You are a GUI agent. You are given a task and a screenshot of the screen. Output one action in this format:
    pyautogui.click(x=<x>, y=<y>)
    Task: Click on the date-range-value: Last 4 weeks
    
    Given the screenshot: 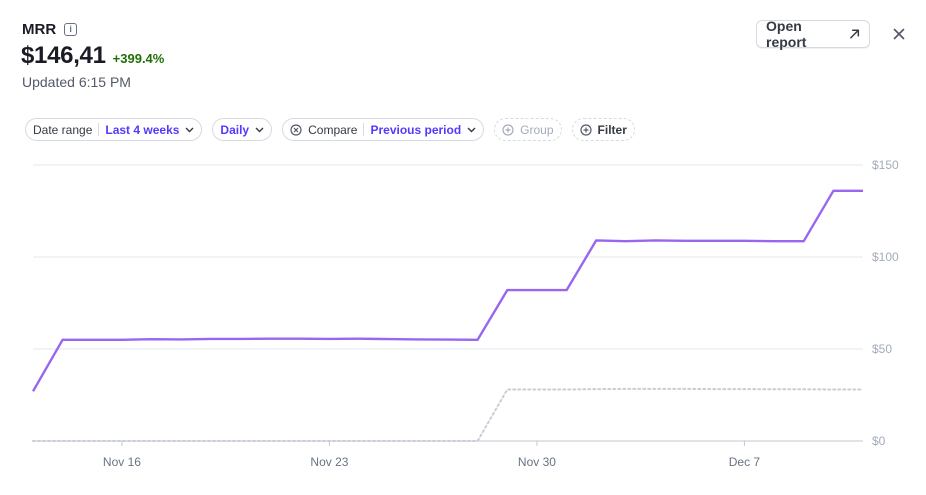 What is the action you would take?
    pyautogui.click(x=142, y=129)
    